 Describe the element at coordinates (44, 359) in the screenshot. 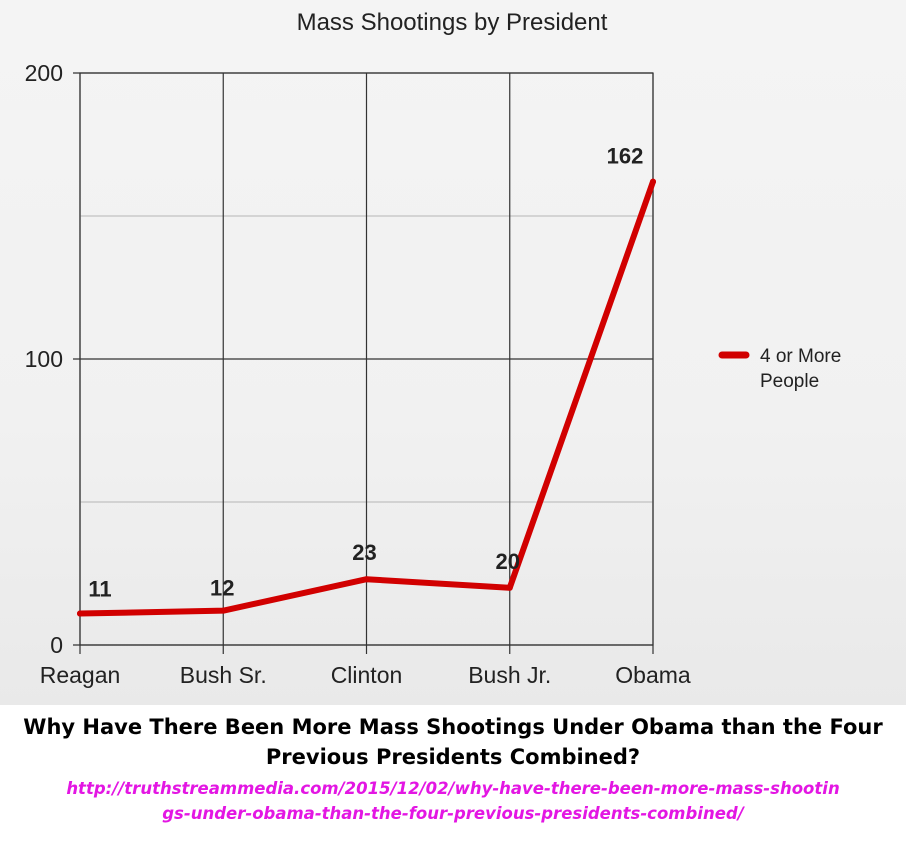

I see `y-tick-label: 100` at that location.